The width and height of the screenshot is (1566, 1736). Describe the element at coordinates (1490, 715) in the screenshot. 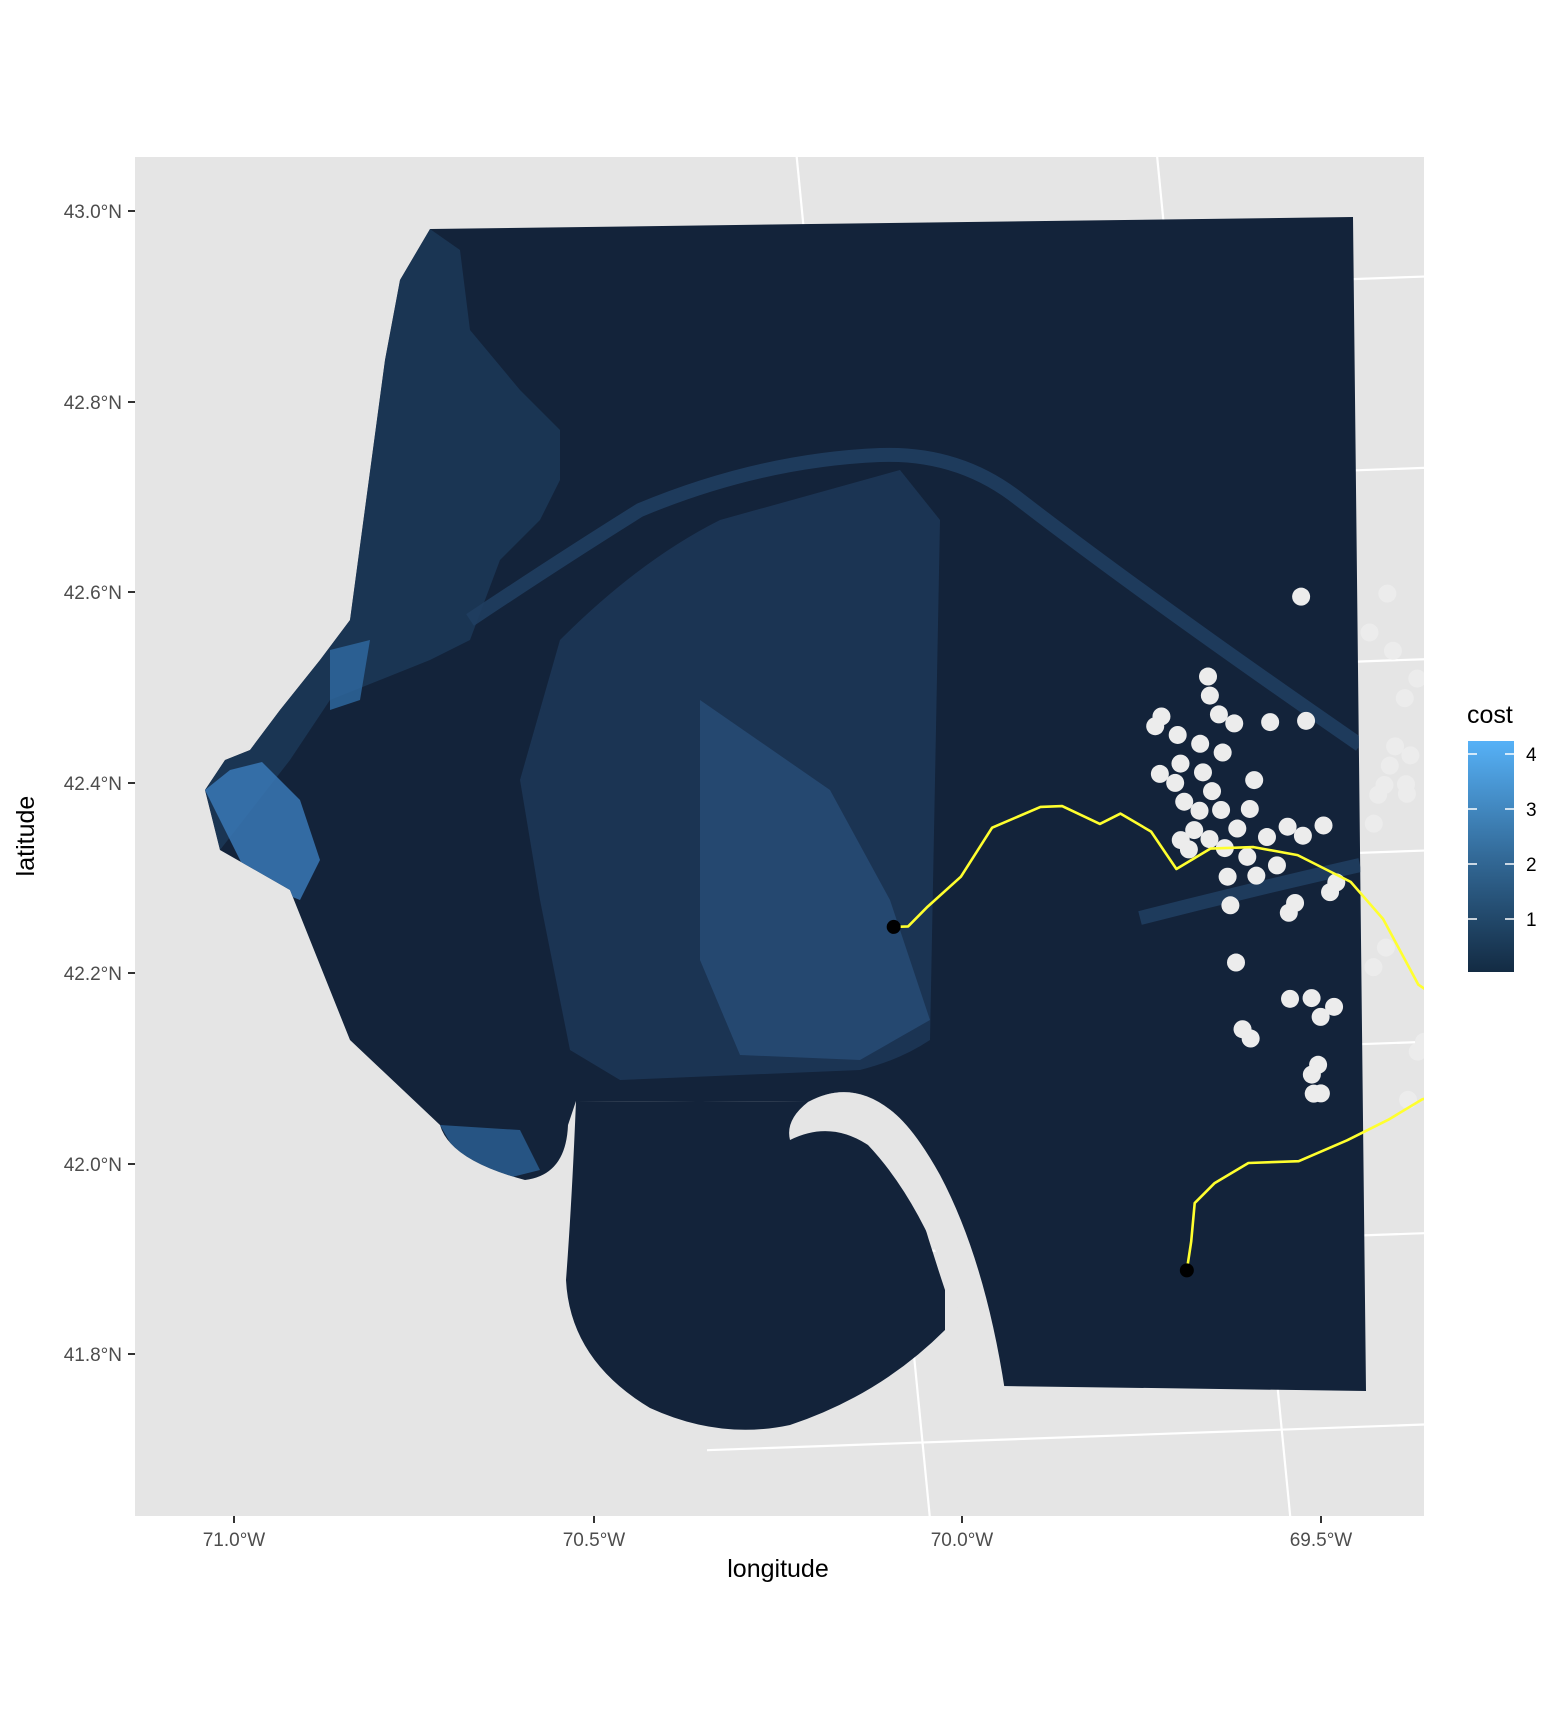

I see `legend-title: cost` at that location.